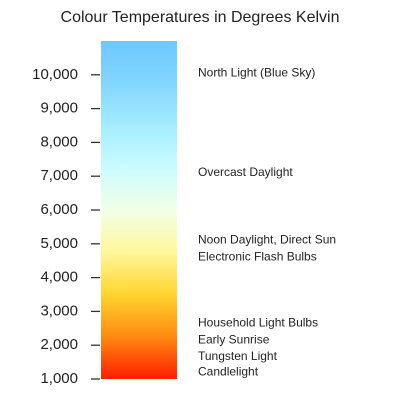 Image resolution: width=400 pixels, height=405 pixels. What do you see at coordinates (59, 310) in the screenshot?
I see `y-tick-label: 3,000` at bounding box center [59, 310].